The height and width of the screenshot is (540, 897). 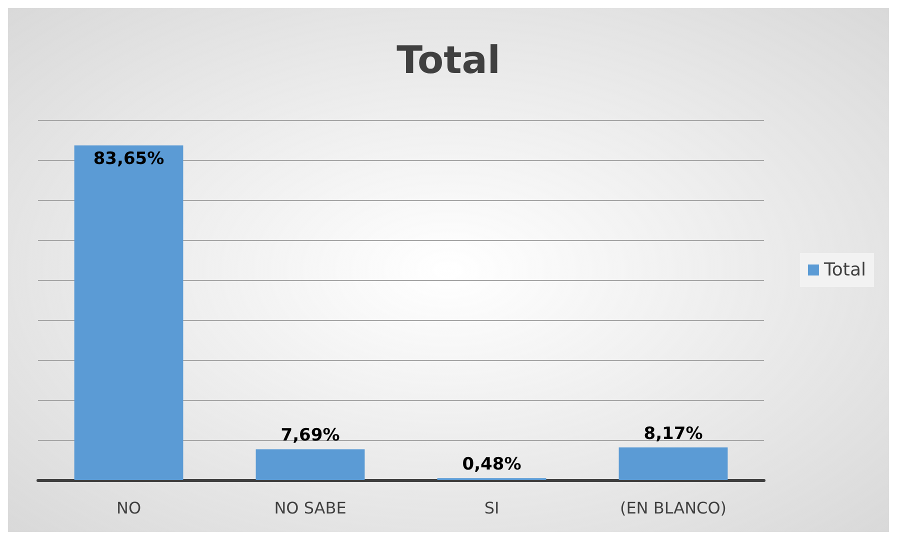 I want to click on x-tick-label: NO, so click(x=129, y=508).